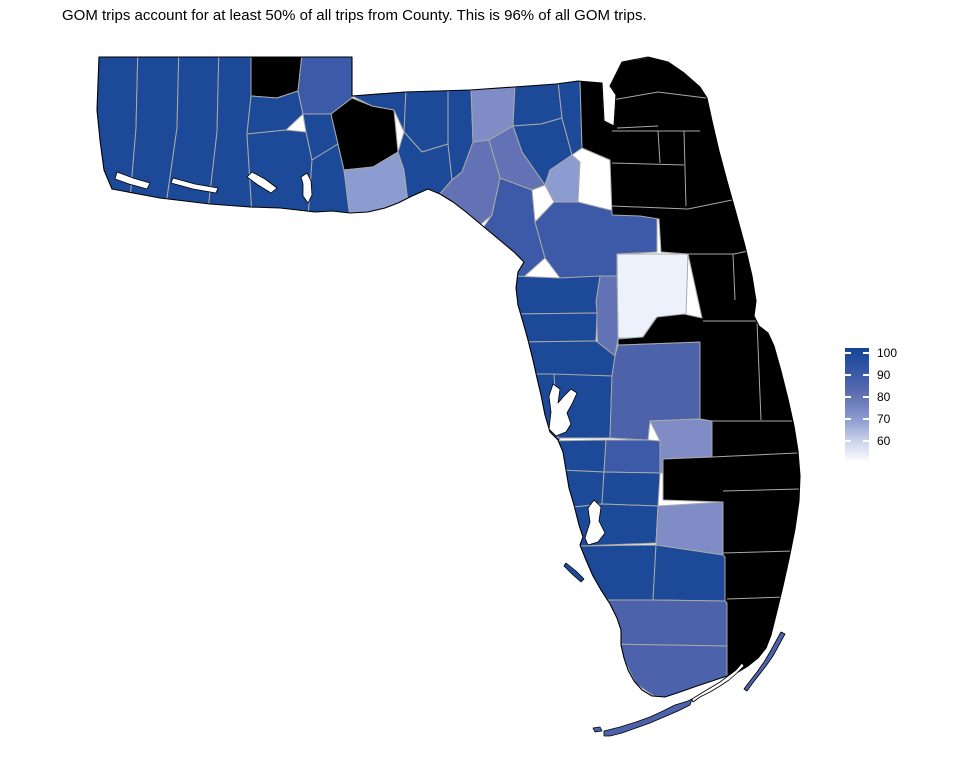 This screenshot has width=960, height=768. What do you see at coordinates (277, 78) in the screenshot?
I see `county-region-holmes` at bounding box center [277, 78].